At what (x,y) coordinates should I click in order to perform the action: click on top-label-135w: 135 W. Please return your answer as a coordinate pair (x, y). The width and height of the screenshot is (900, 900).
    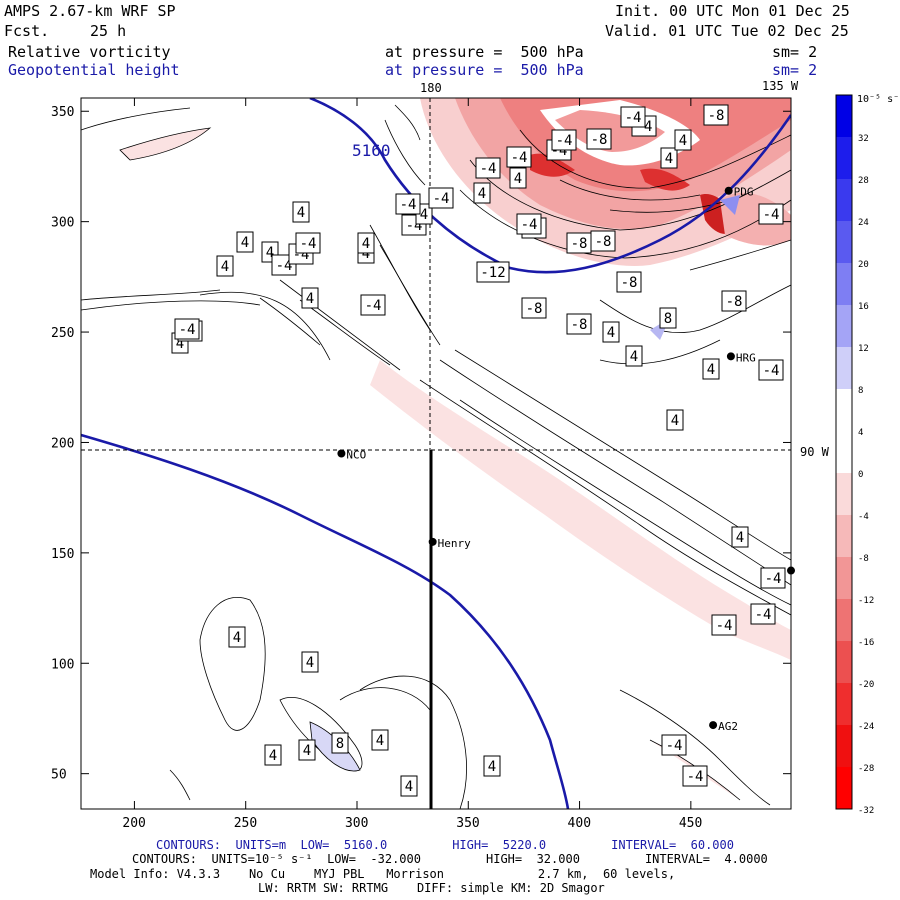
    Looking at the image, I should click on (780, 86).